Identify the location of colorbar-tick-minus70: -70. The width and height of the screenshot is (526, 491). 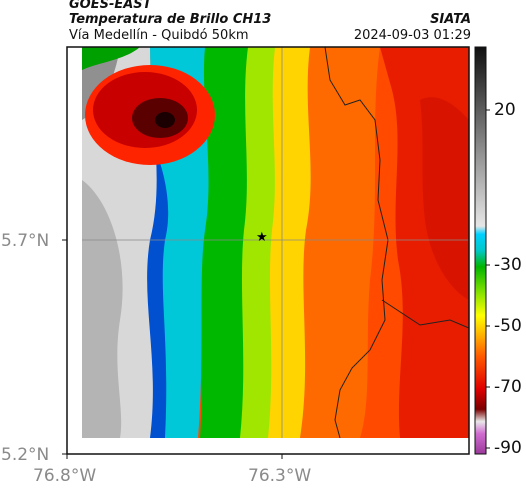
(508, 387).